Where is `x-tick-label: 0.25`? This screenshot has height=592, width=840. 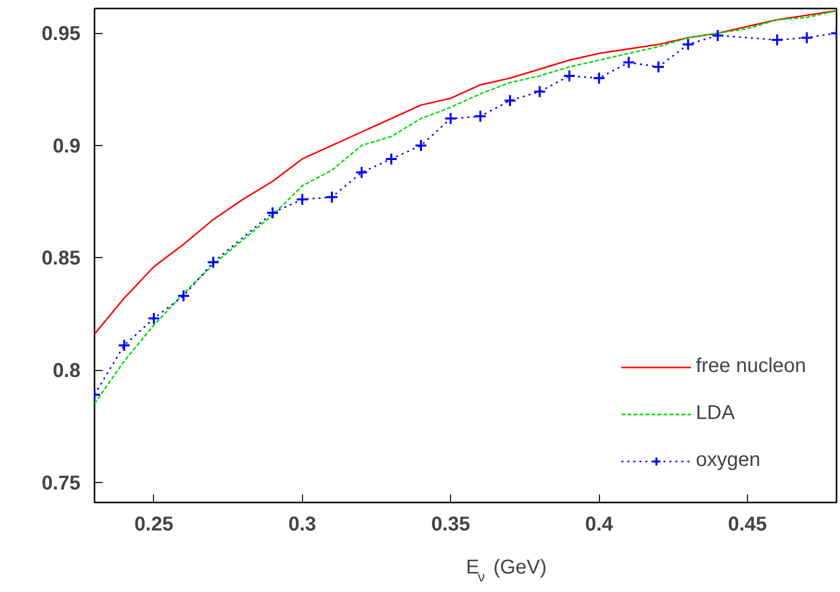 x-tick-label: 0.25 is located at coordinates (154, 525).